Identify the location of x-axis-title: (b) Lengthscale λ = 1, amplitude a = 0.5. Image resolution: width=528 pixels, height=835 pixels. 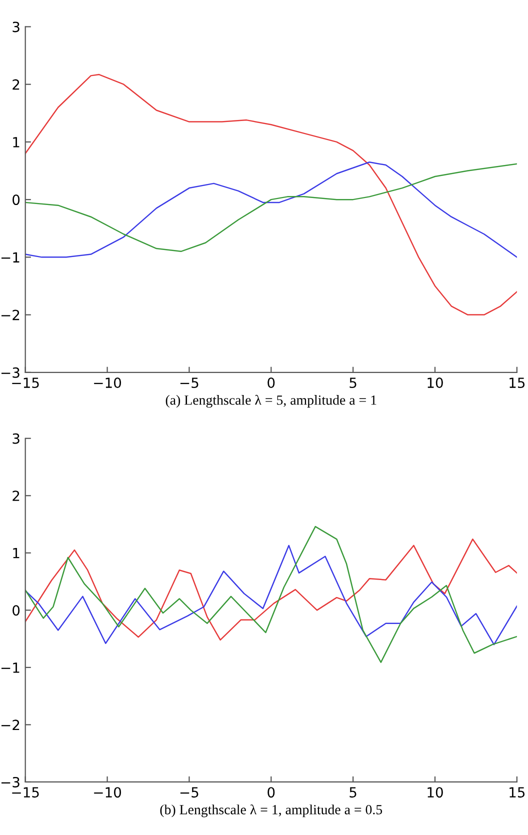
(271, 811).